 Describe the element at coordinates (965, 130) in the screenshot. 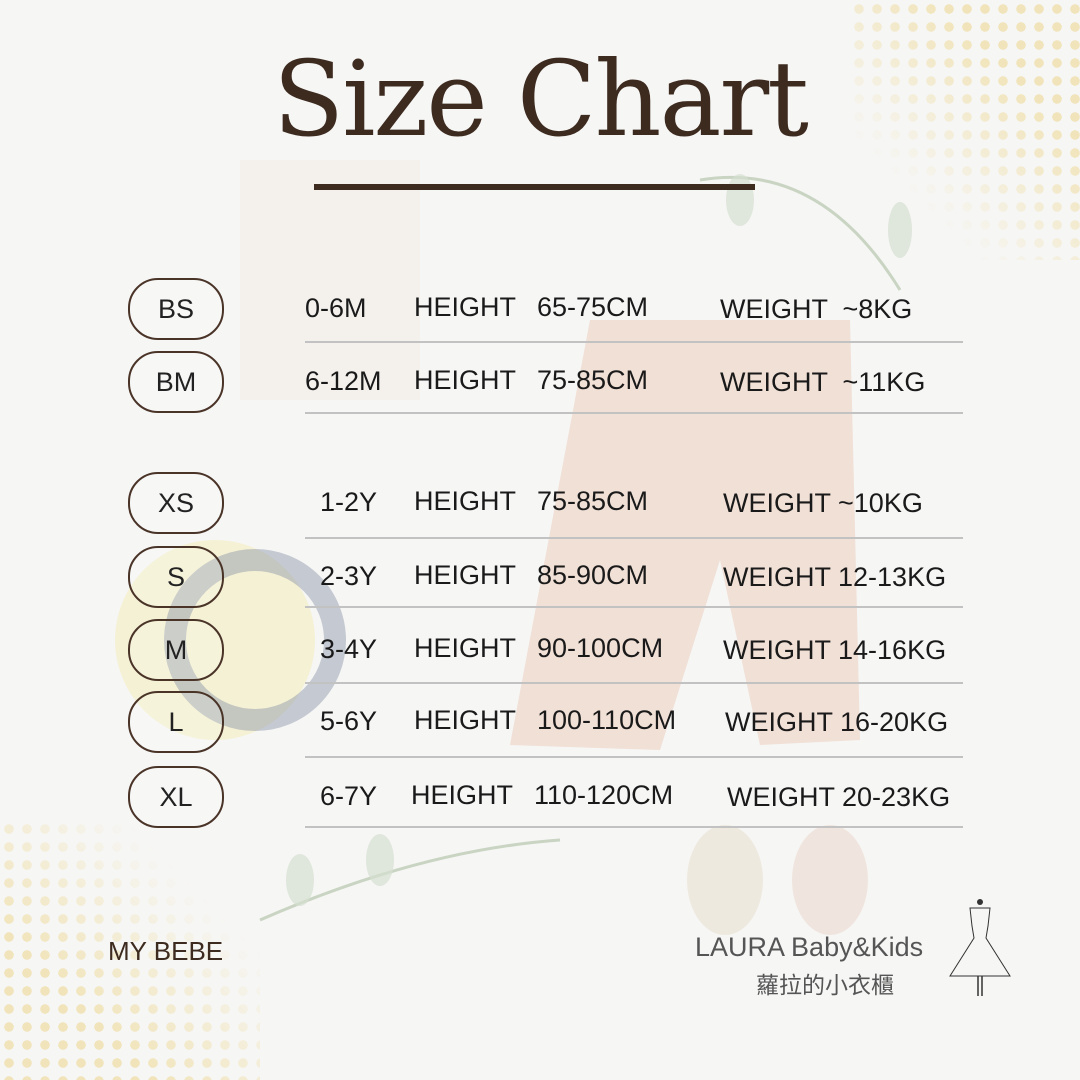

I see `dot-pattern-top-right` at that location.